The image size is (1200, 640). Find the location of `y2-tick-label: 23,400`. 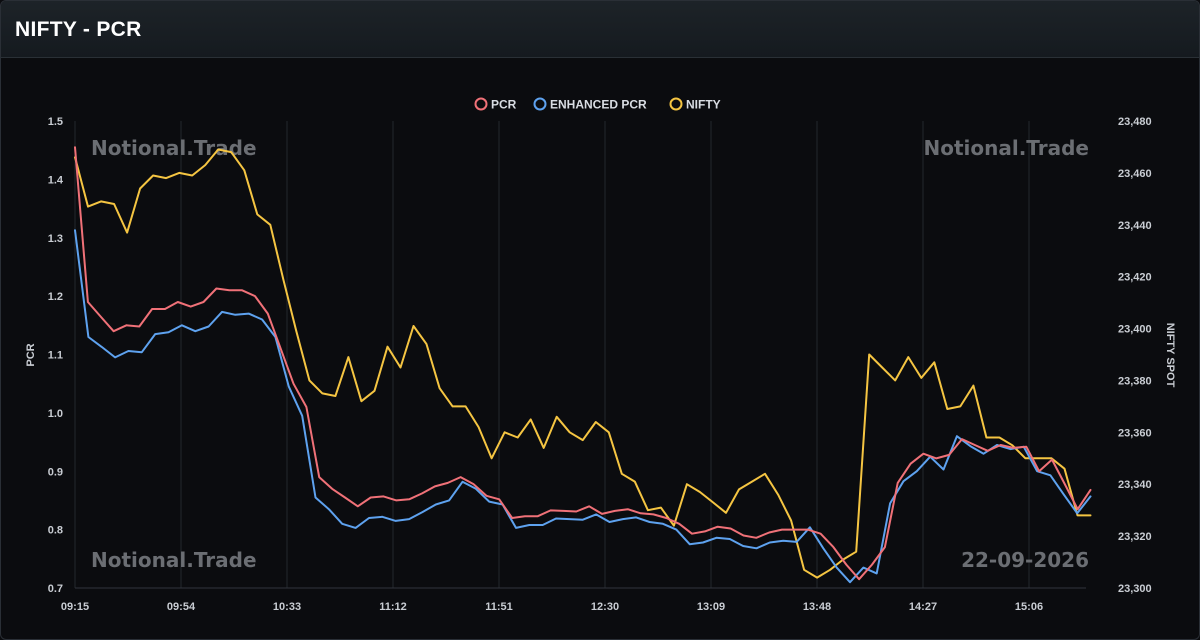

y2-tick-label: 23,400 is located at coordinates (1135, 330).